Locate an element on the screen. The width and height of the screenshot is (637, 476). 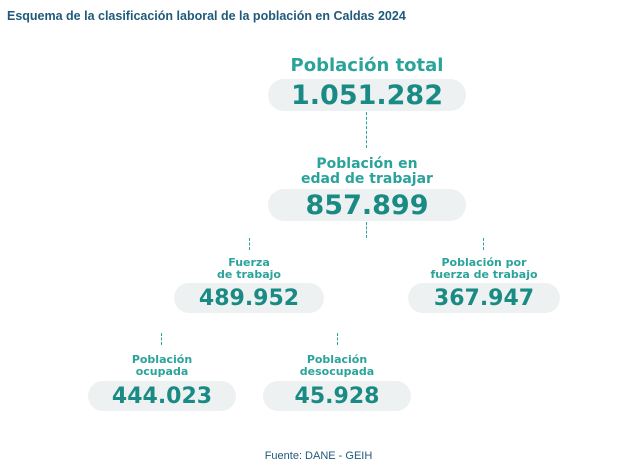
node-ocupada-label: Población ocupada is located at coordinates (162, 365).